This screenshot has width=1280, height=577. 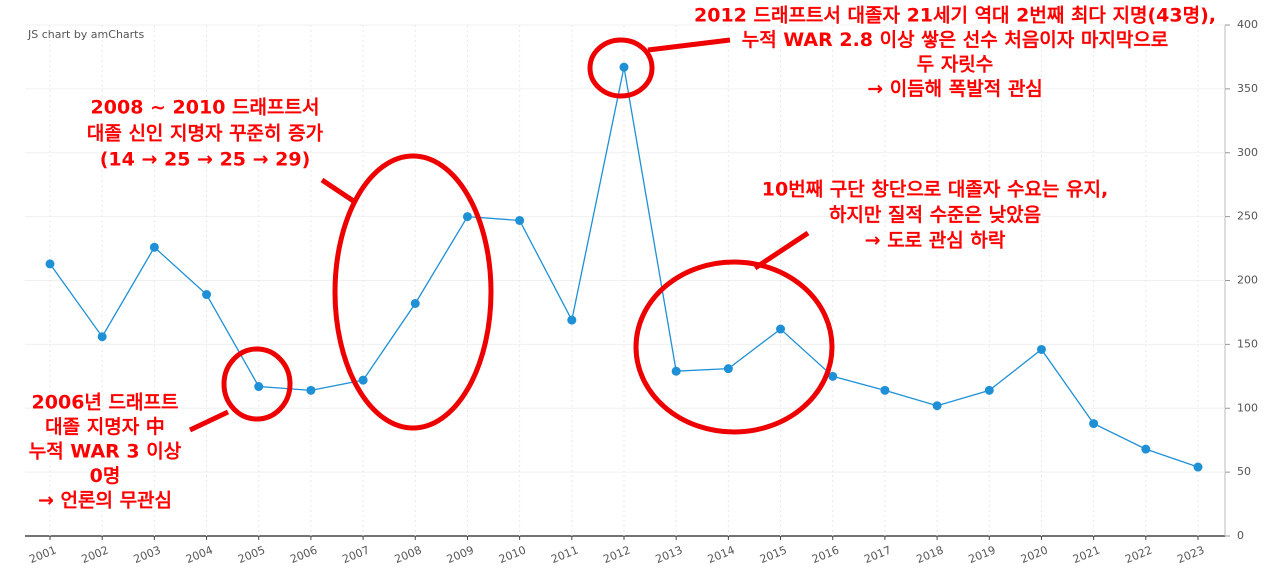 What do you see at coordinates (147, 555) in the screenshot?
I see `x-tick-label: 2003` at bounding box center [147, 555].